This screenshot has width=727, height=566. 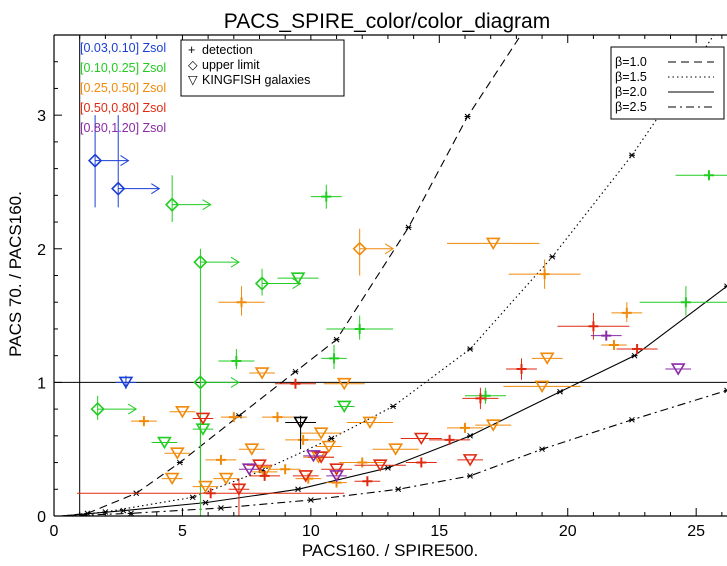 What do you see at coordinates (123, 48) in the screenshot?
I see `metallicity-legend-entry: [0.03,0.10] Zsol` at bounding box center [123, 48].